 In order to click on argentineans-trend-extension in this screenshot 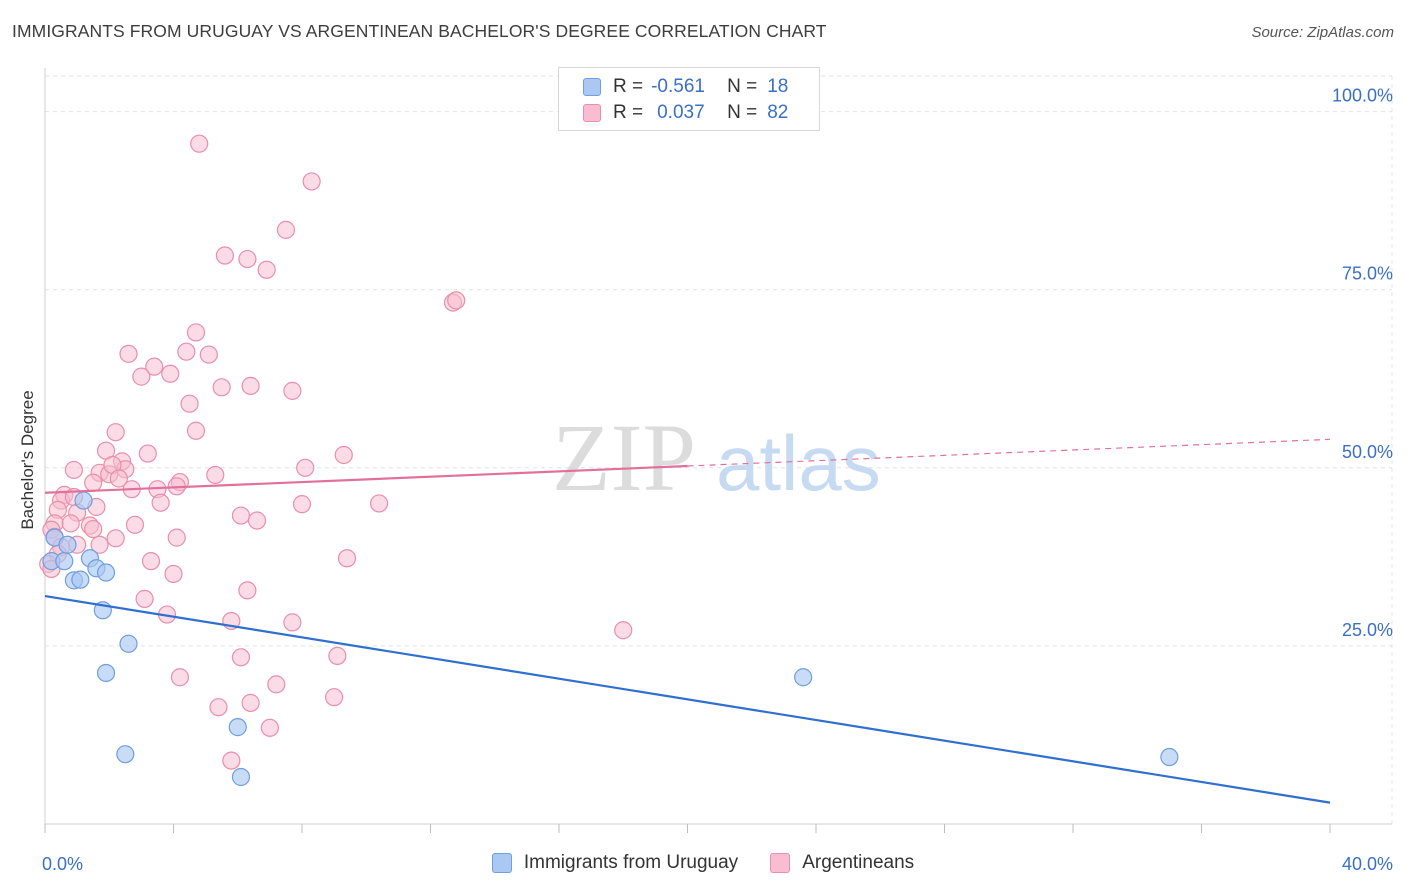, I will do `click(1009, 452)`.